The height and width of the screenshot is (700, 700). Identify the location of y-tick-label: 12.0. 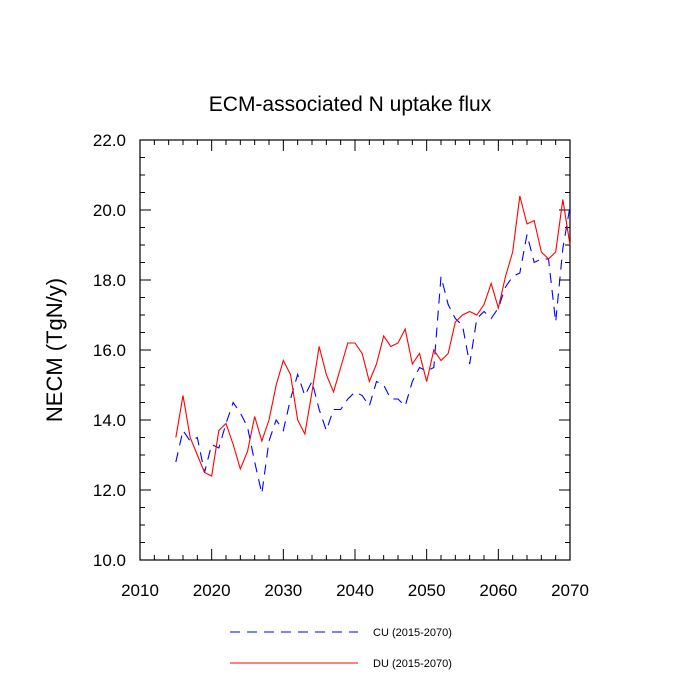
(109, 490).